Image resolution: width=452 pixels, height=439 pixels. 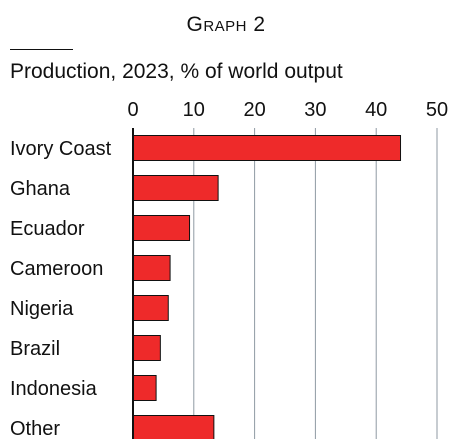 What do you see at coordinates (35, 428) in the screenshot?
I see `category-label: Other` at bounding box center [35, 428].